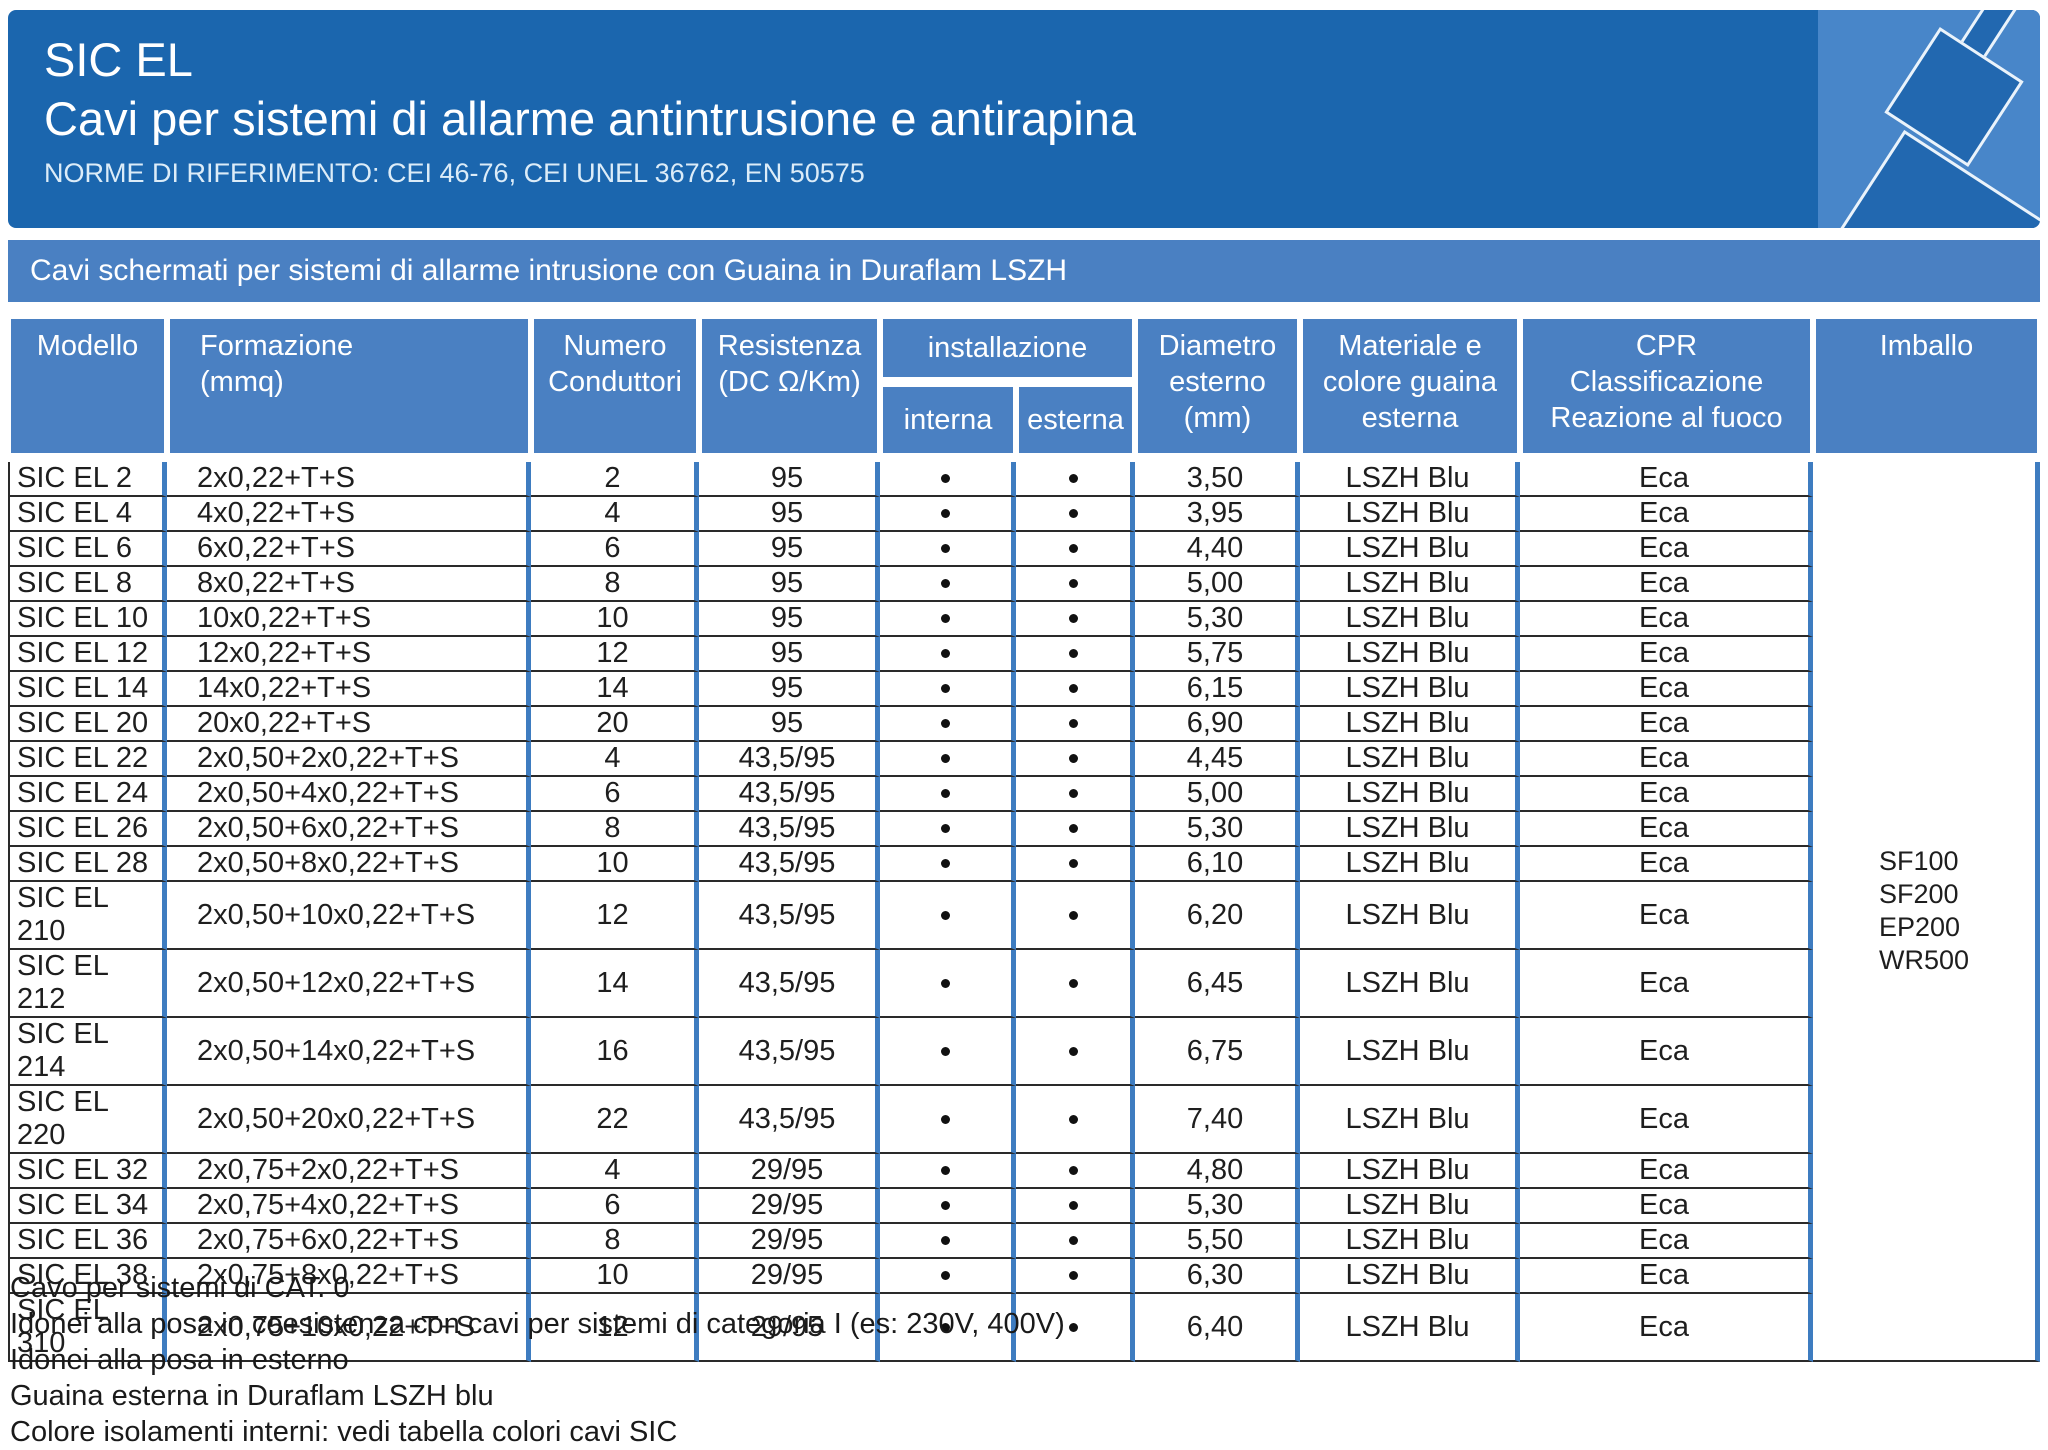 The height and width of the screenshot is (1450, 2048). Describe the element at coordinates (87, 1171) in the screenshot. I see `cell-model: SIC EL 32` at that location.